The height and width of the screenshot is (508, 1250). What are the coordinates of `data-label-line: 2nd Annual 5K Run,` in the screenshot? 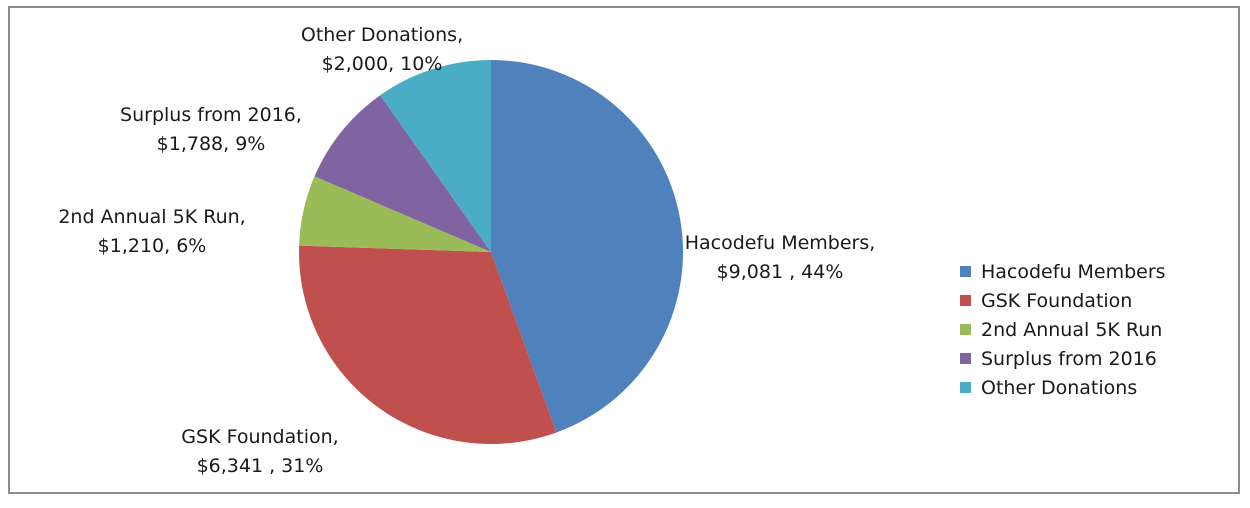 It's located at (151, 217).